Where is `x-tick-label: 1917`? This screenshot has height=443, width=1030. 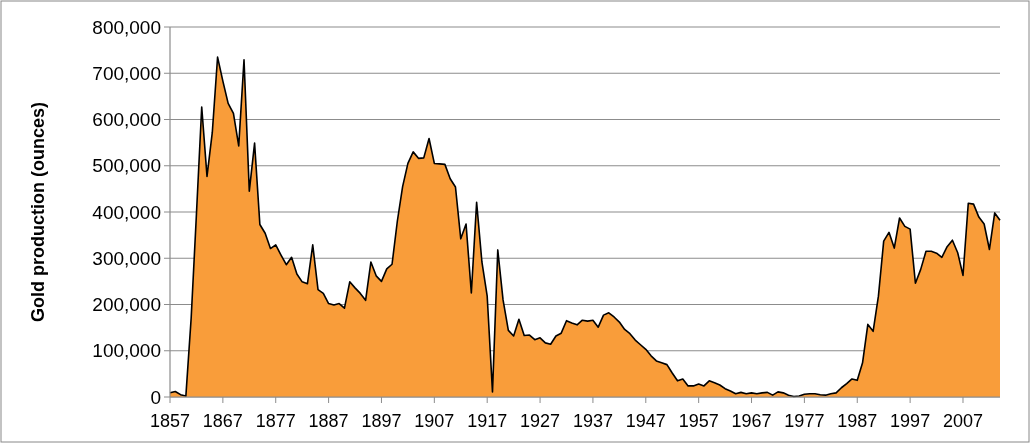
x-tick-label: 1917 is located at coordinates (487, 421).